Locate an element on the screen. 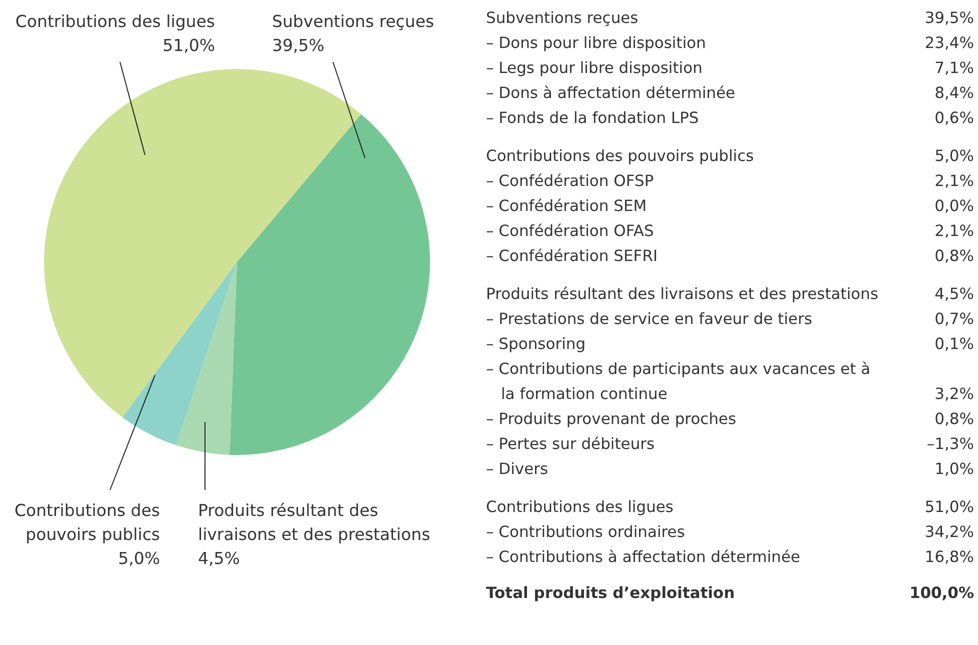  slice-label: Contributions des pouvoirs publics is located at coordinates (87, 522).